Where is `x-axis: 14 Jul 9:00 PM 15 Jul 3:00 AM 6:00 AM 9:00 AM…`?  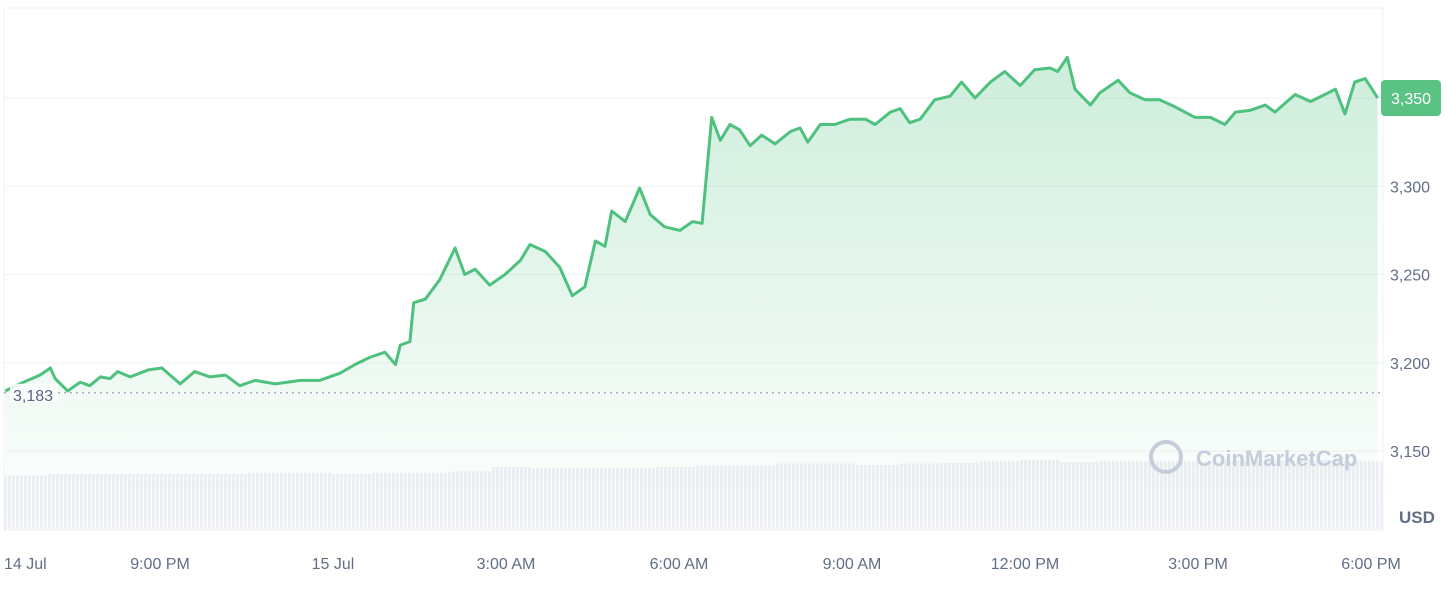
x-axis: 14 Jul 9:00 PM 15 Jul 3:00 AM 6:00 AM 9:00 AM… is located at coordinates (702, 564).